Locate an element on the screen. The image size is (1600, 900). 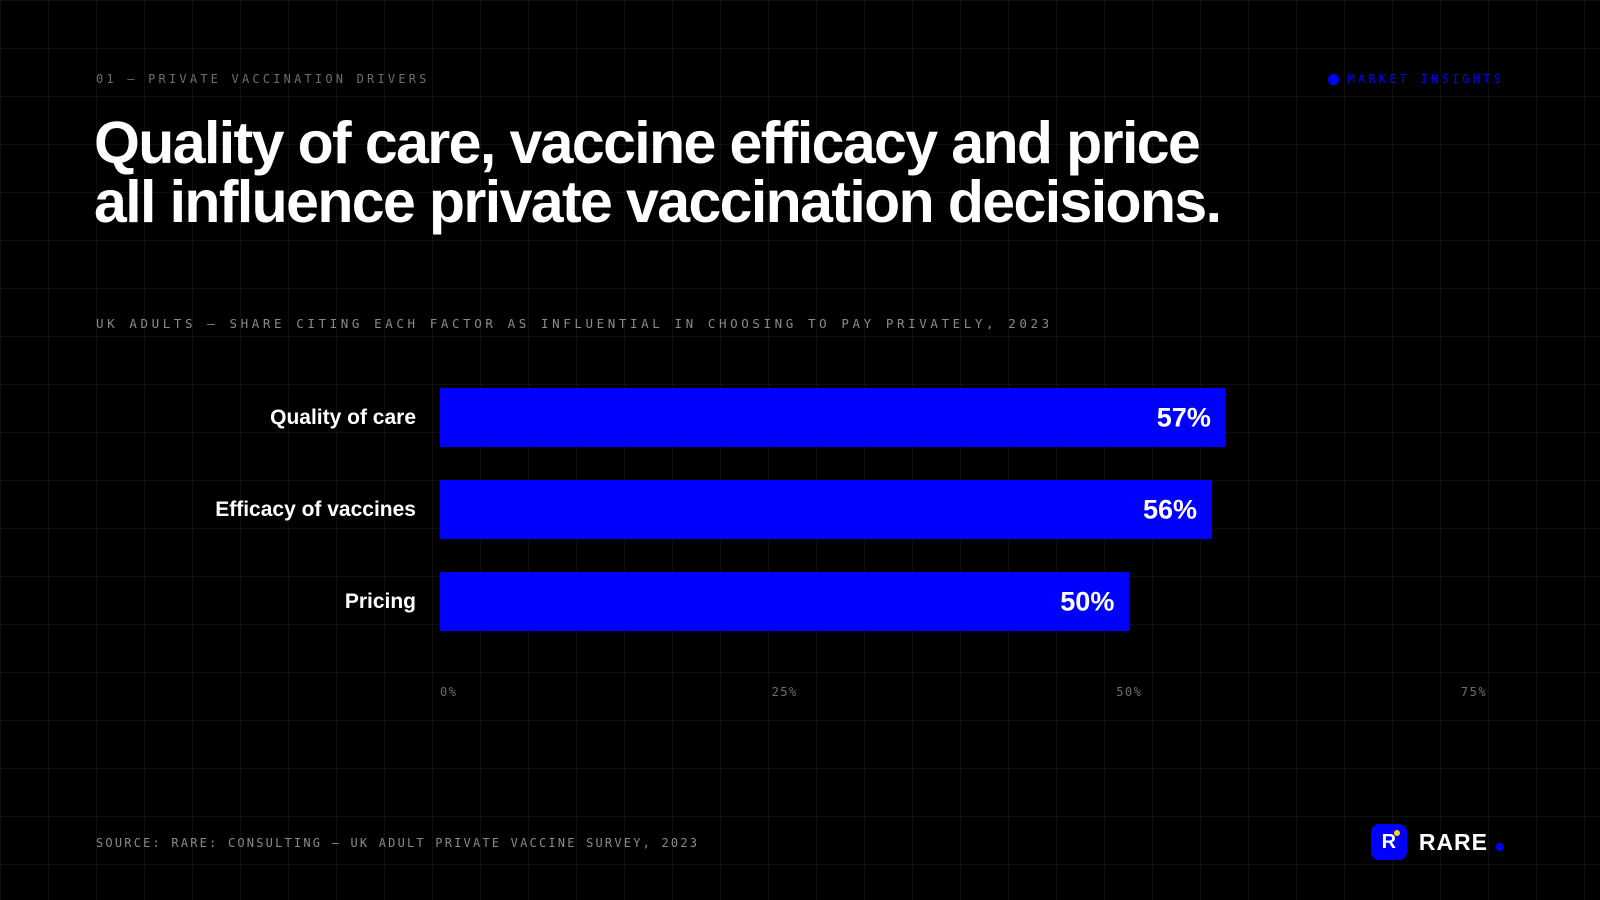
tag-label: MARKET INSIGHTS is located at coordinates (1425, 79).